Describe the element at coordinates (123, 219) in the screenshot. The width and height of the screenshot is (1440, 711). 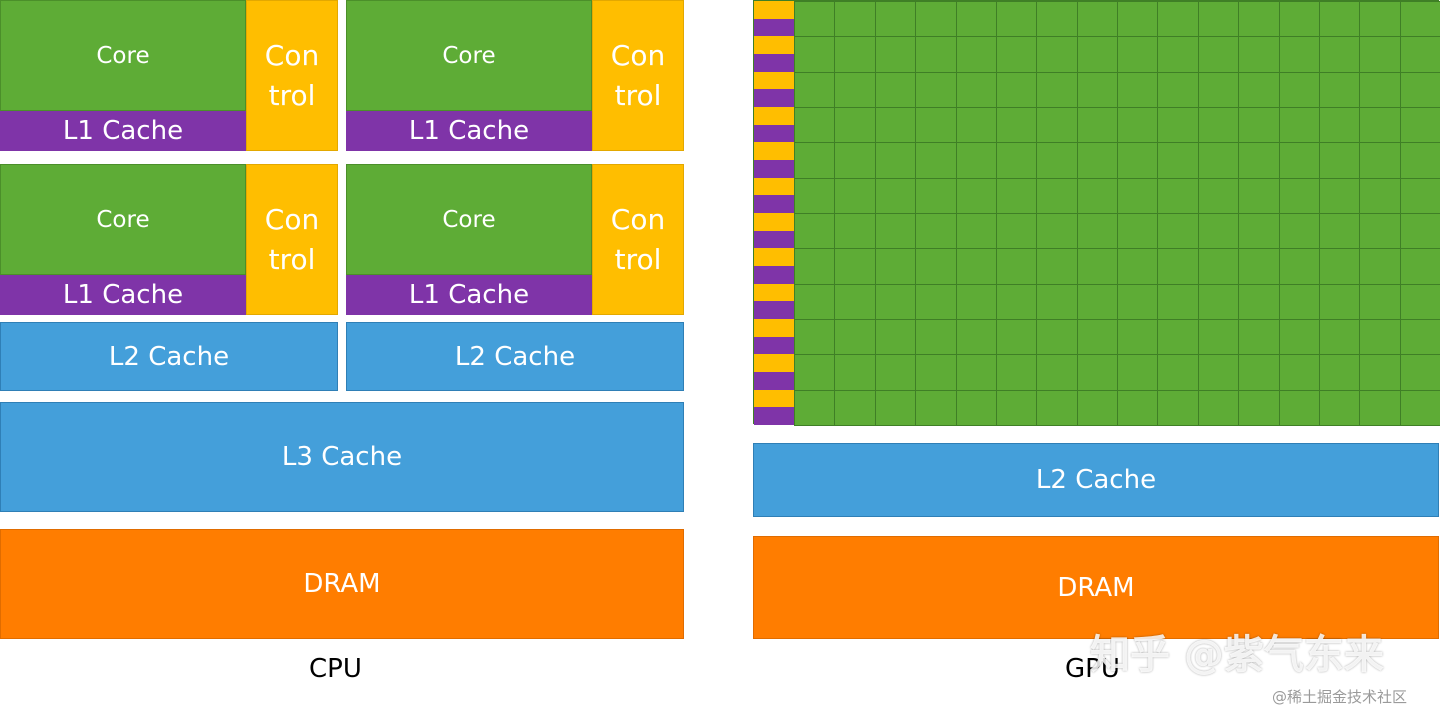
I see `cpu-core-block: Core` at that location.